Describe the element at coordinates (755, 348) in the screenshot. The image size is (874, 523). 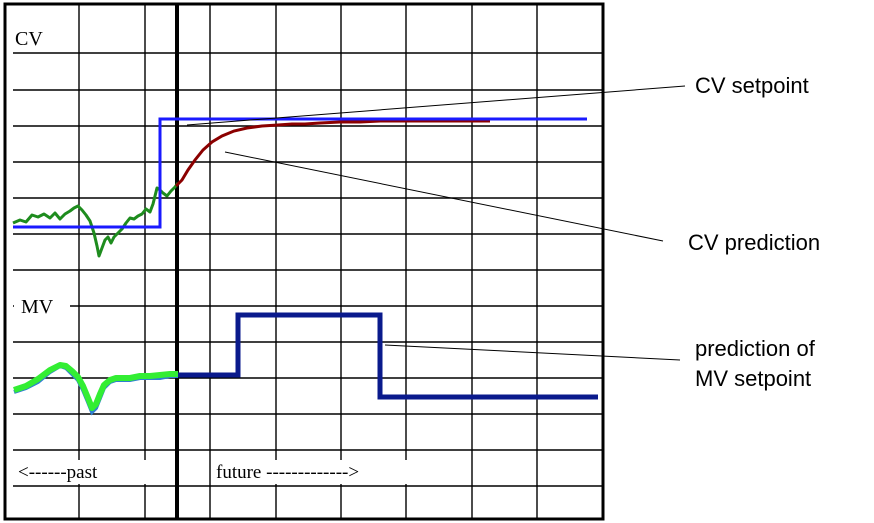
I see `mv-setpoint-annotation-line1: prediction of` at that location.